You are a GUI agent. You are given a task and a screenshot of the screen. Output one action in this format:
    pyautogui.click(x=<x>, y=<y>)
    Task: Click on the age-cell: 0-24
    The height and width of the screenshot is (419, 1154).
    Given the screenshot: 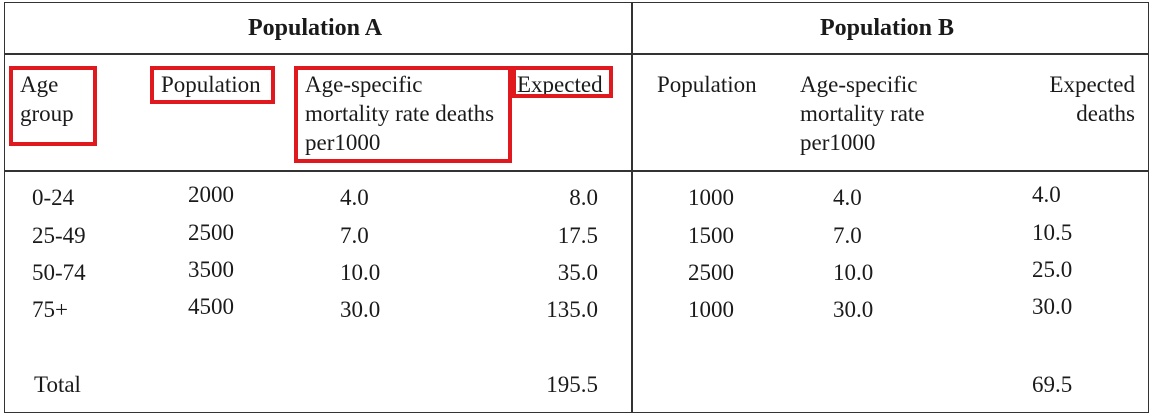 What is the action you would take?
    pyautogui.click(x=53, y=197)
    